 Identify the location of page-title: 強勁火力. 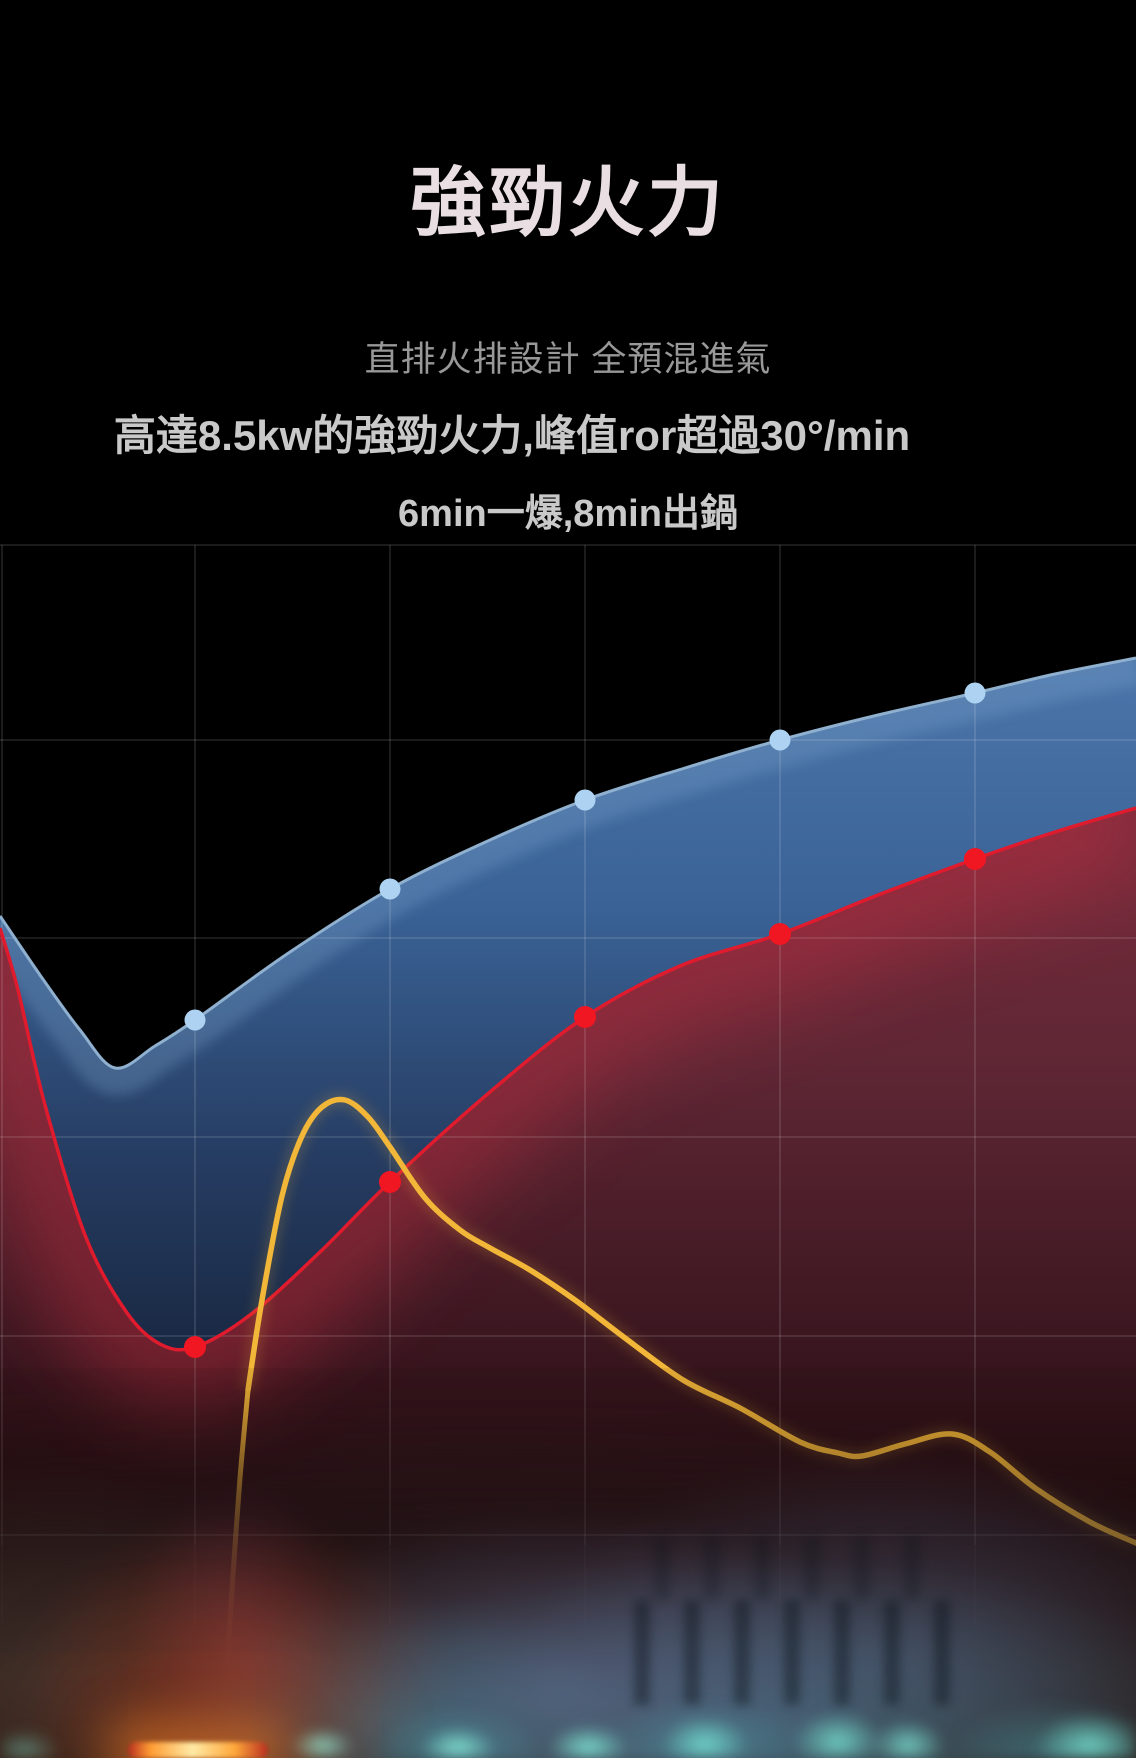
(568, 203).